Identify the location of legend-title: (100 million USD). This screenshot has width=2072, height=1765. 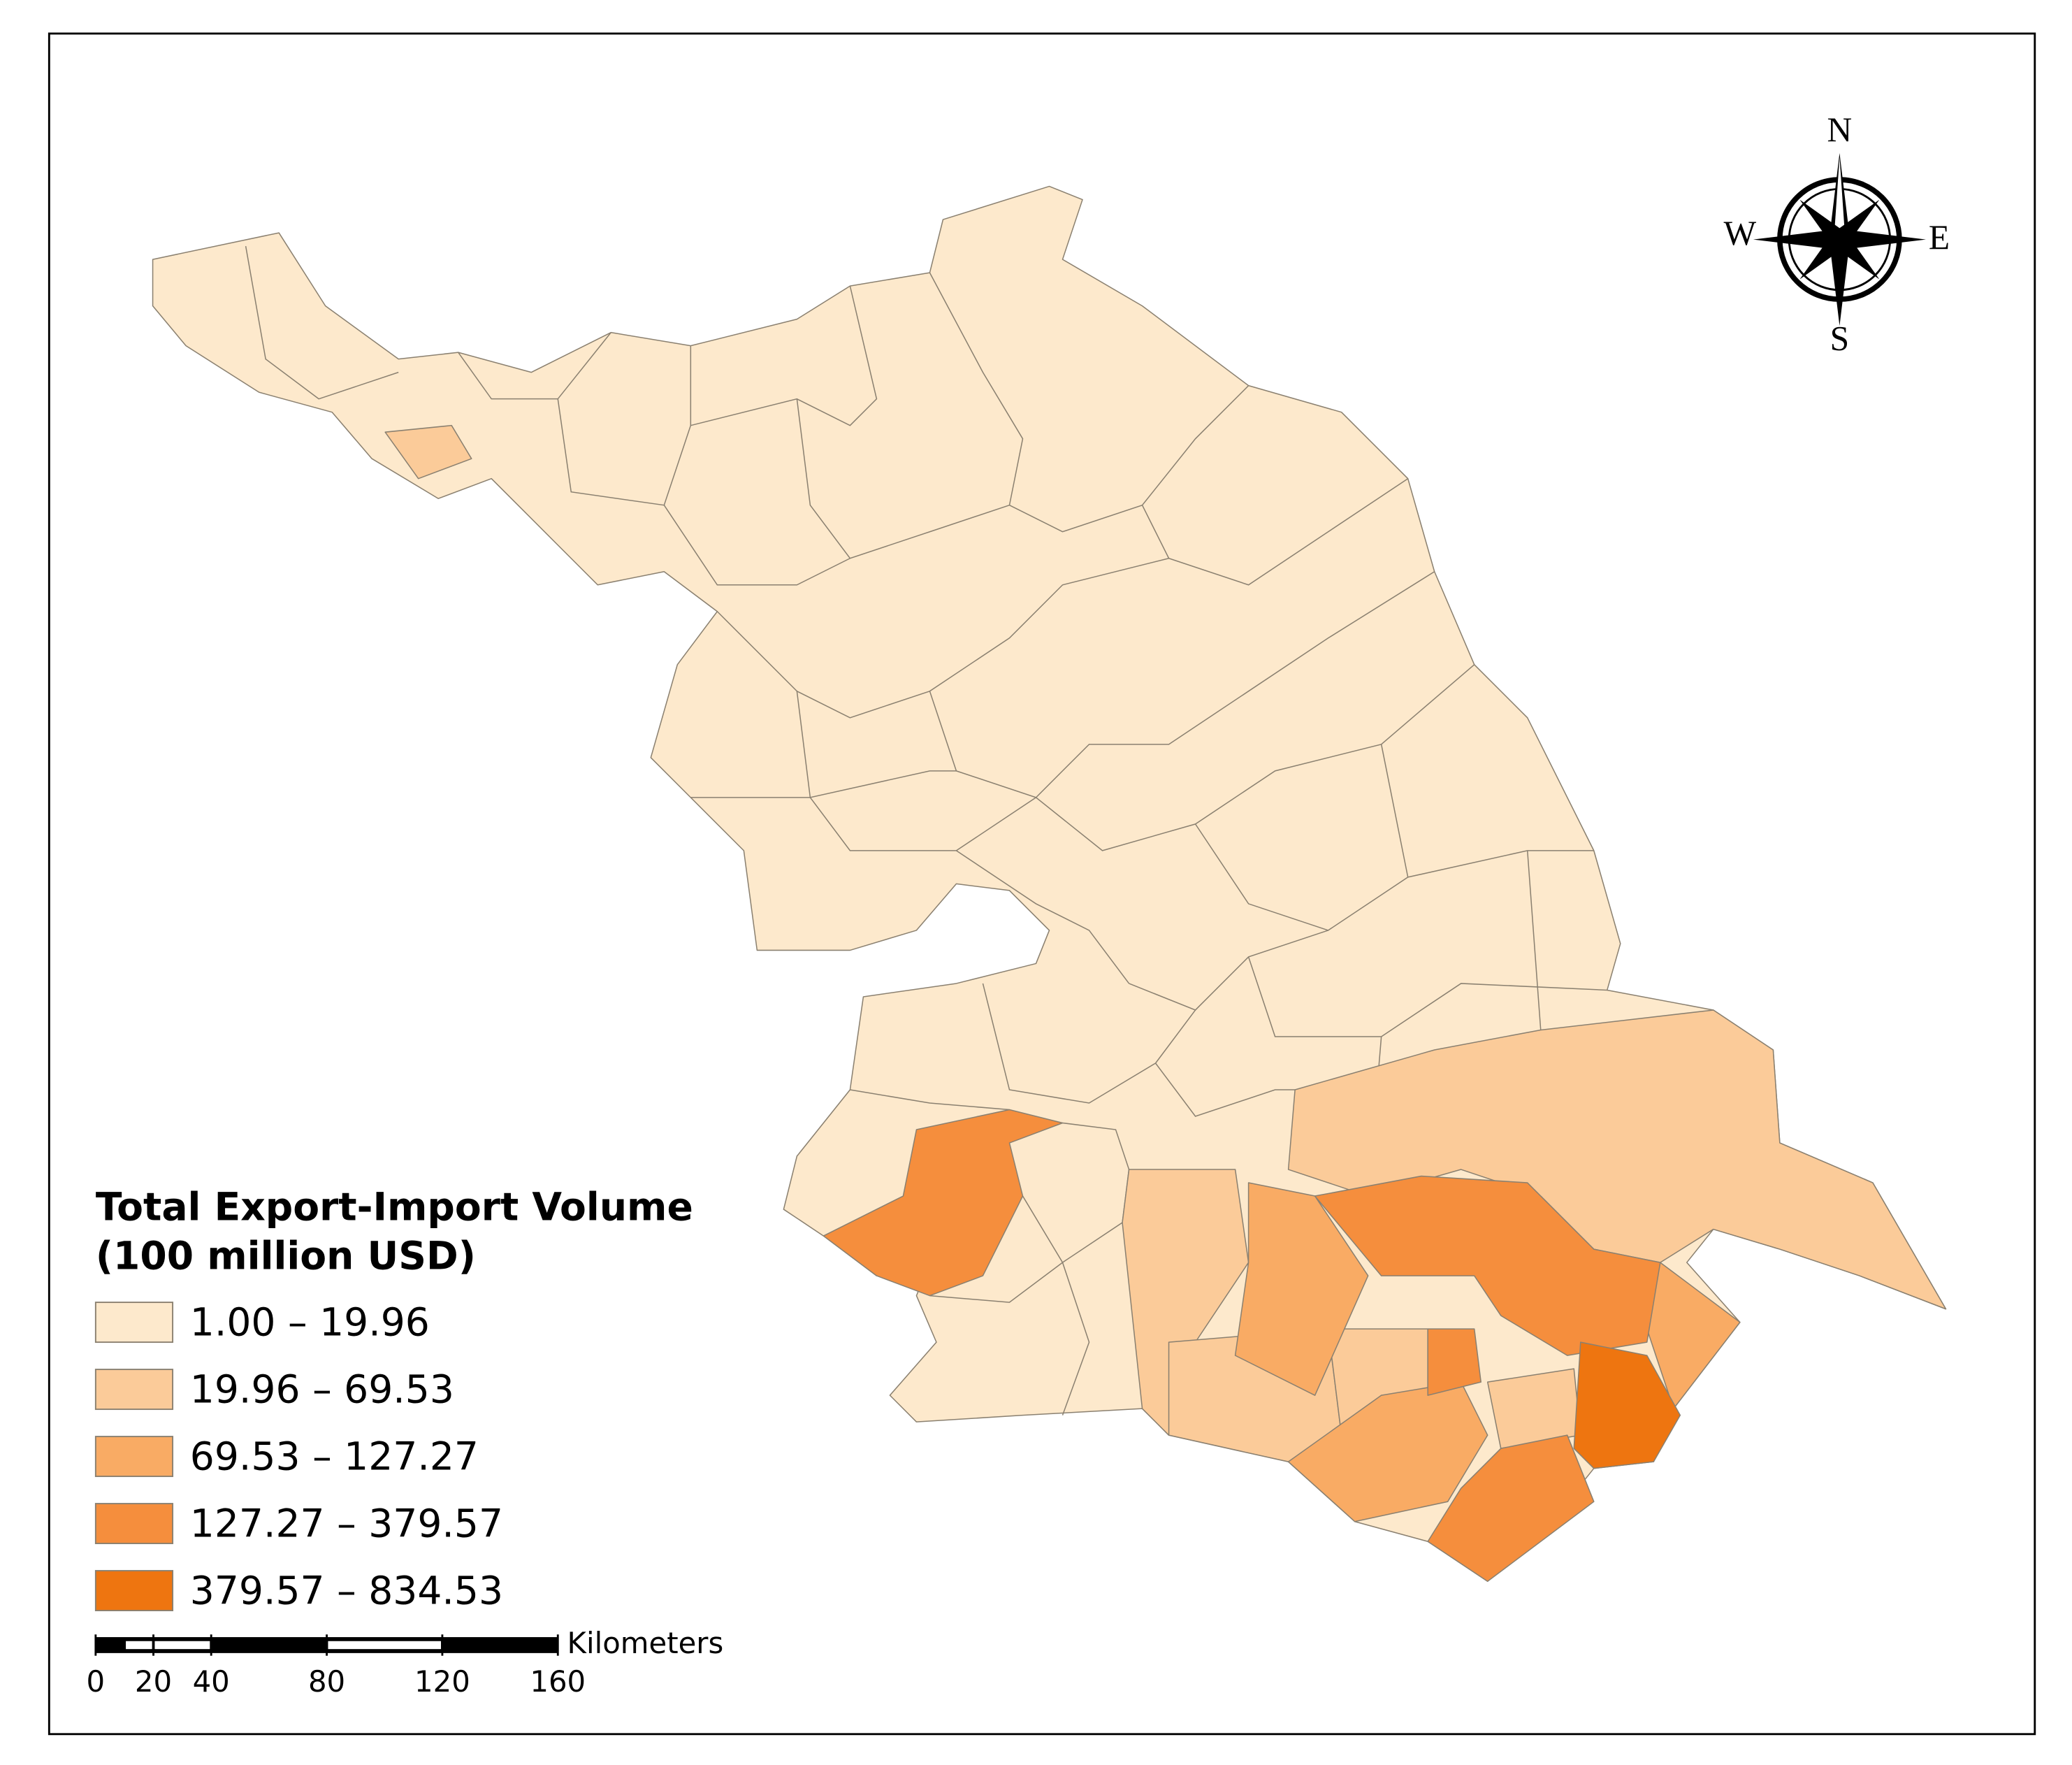
(286, 1256).